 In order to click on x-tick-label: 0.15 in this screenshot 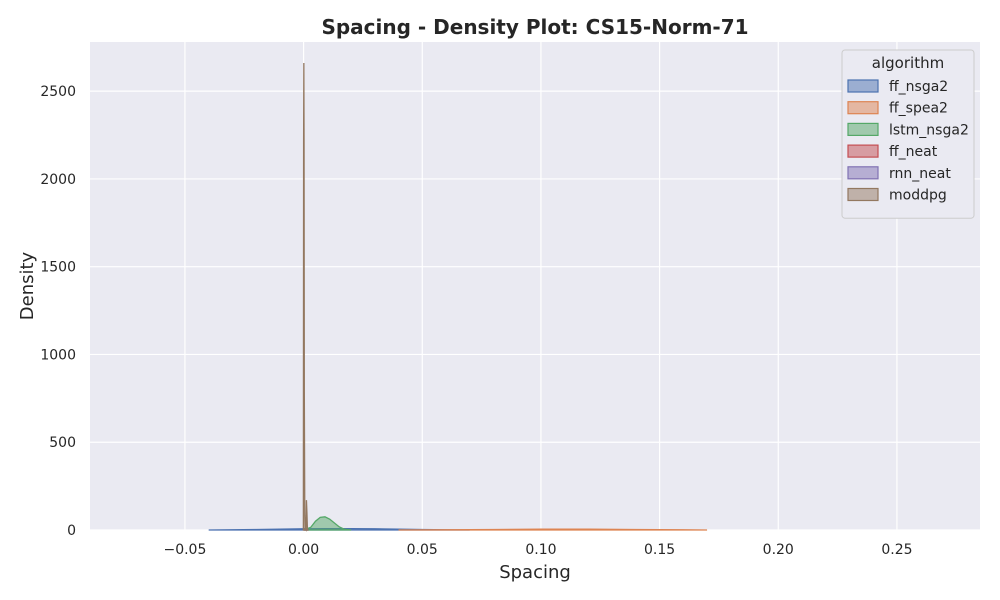, I will do `click(659, 550)`.